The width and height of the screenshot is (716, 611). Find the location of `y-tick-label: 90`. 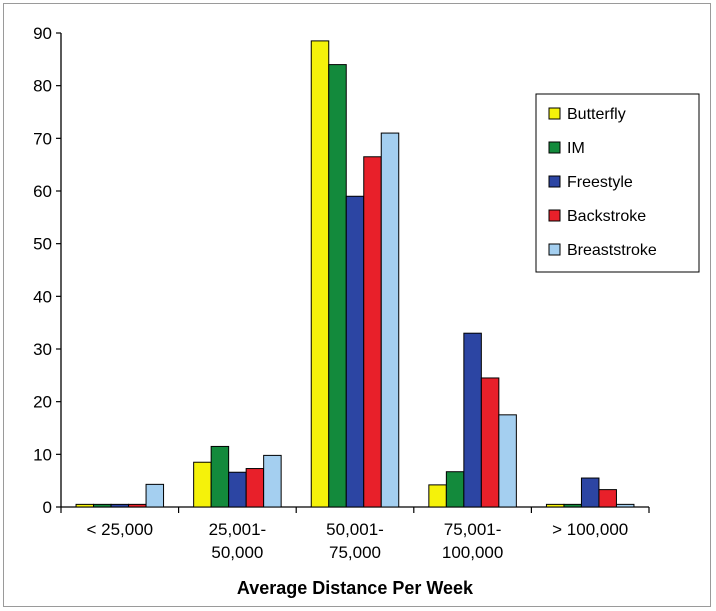

y-tick-label: 90 is located at coordinates (42, 33).